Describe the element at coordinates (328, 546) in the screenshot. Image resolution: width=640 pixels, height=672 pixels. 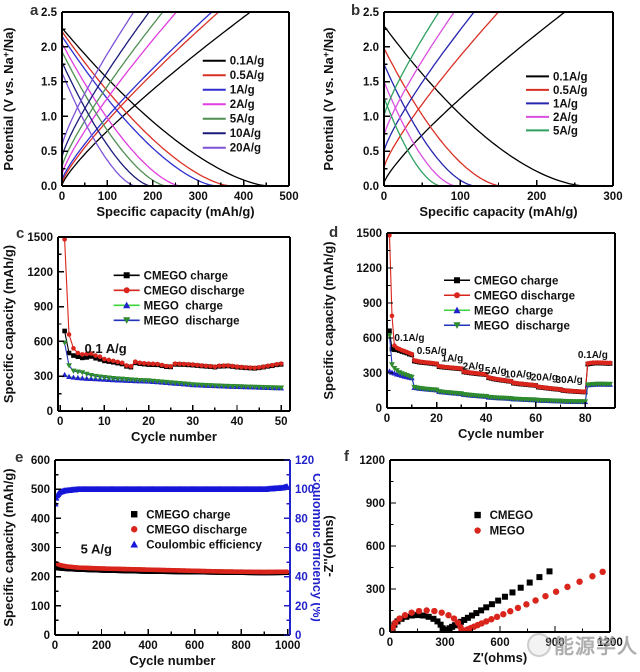
I see `svg-text: -Z''(ohms)` at that location.